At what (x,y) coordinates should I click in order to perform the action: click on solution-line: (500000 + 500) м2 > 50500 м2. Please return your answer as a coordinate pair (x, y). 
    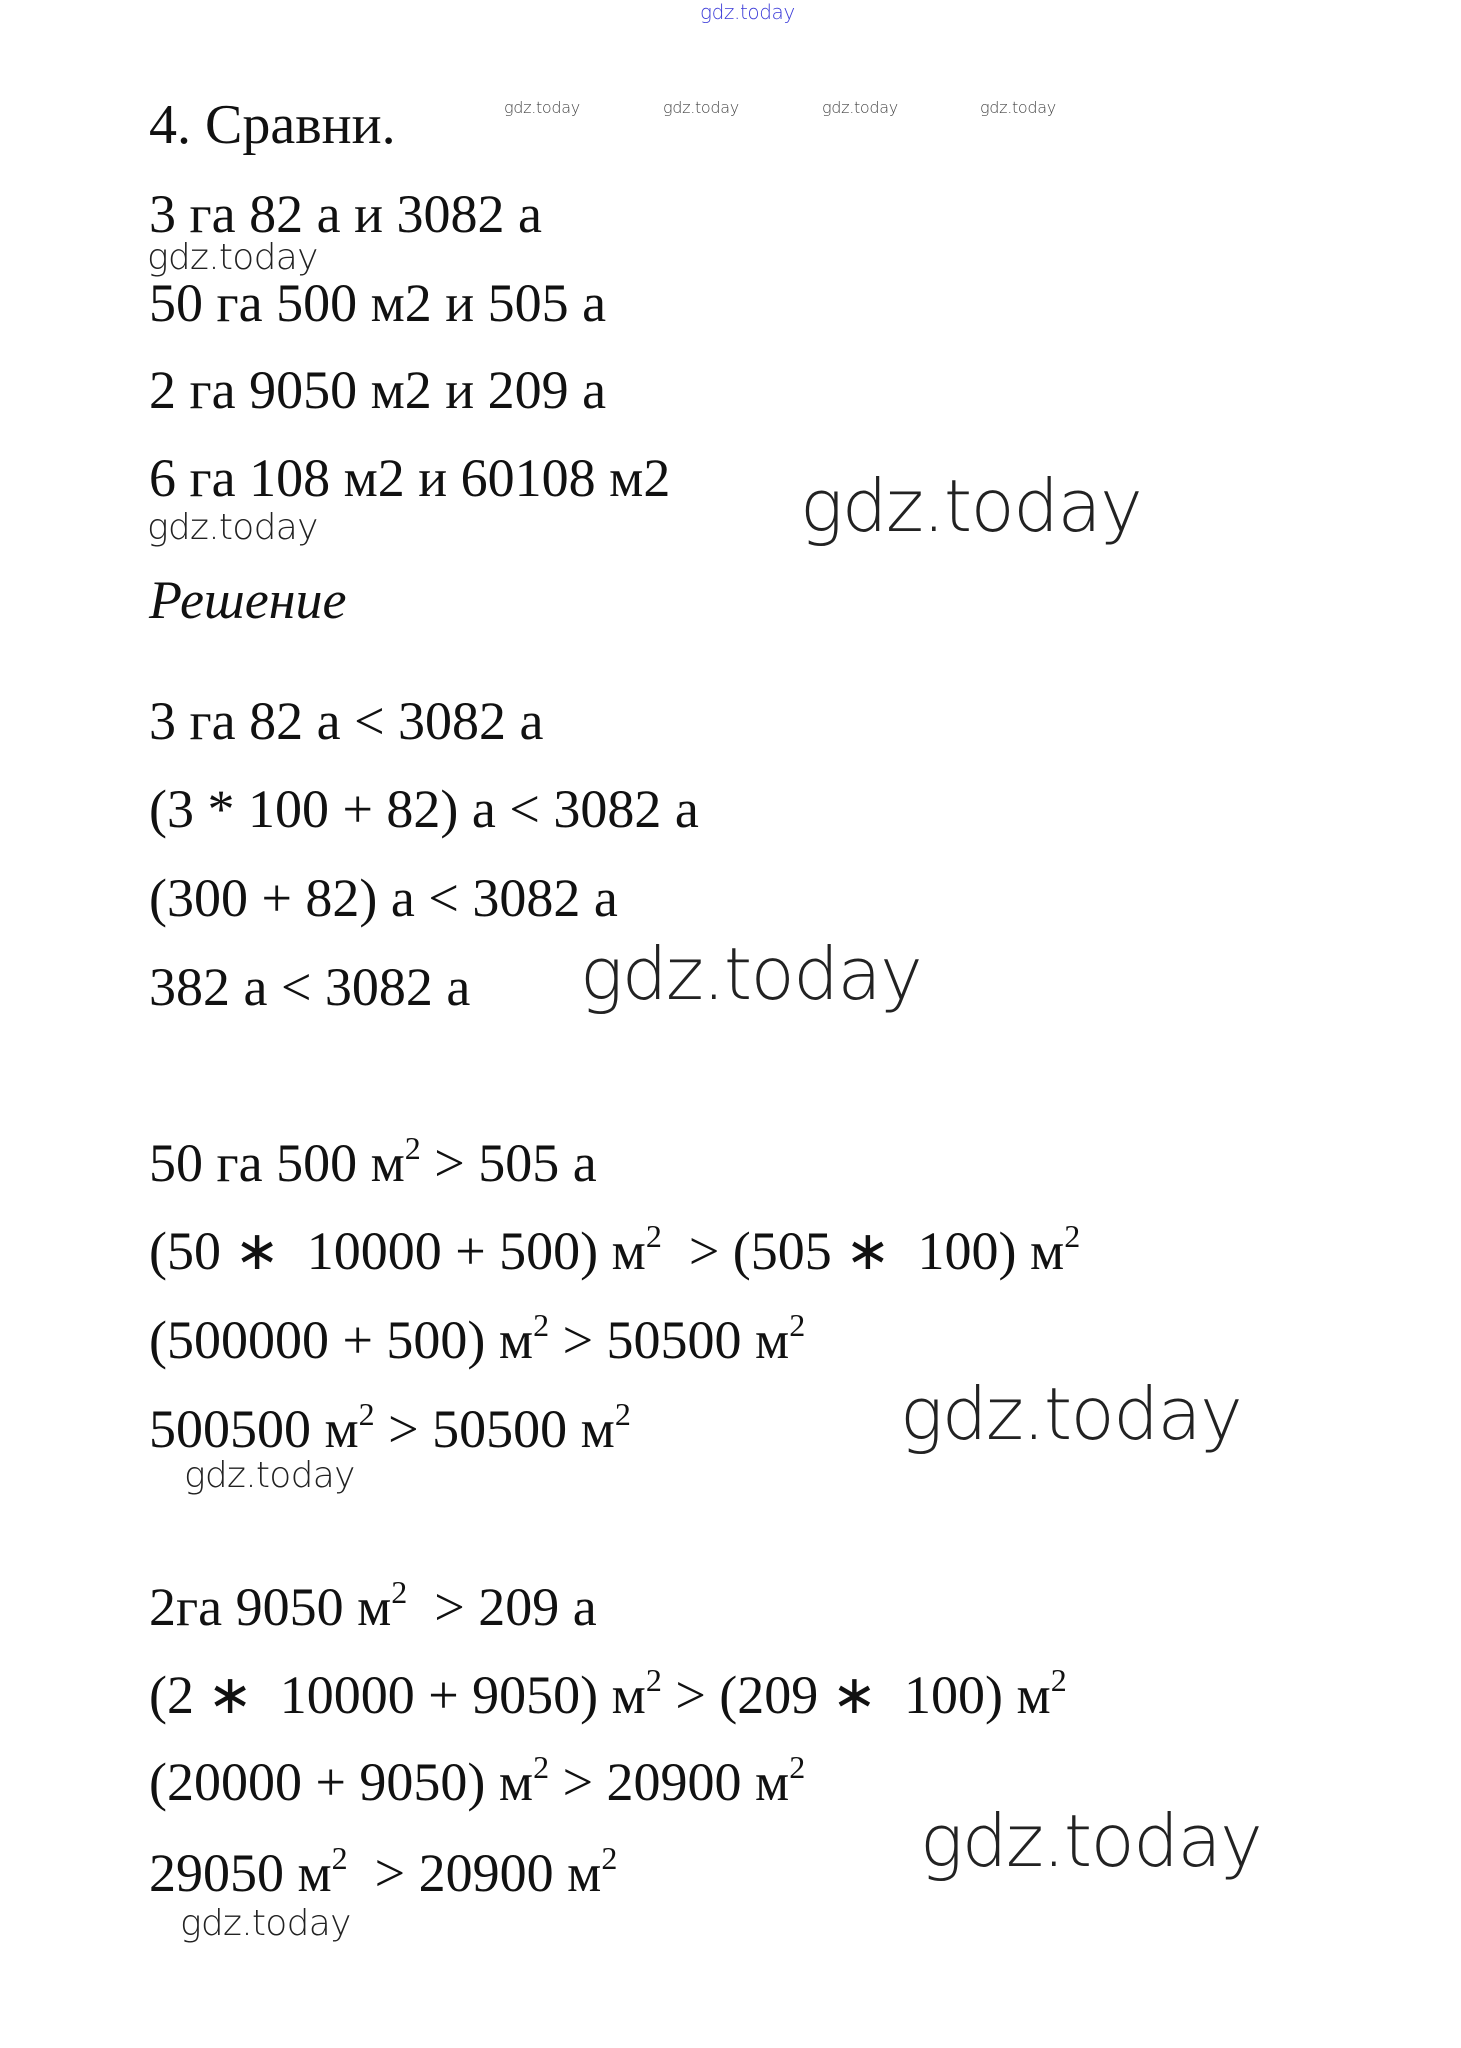
    Looking at the image, I should click on (477, 1338).